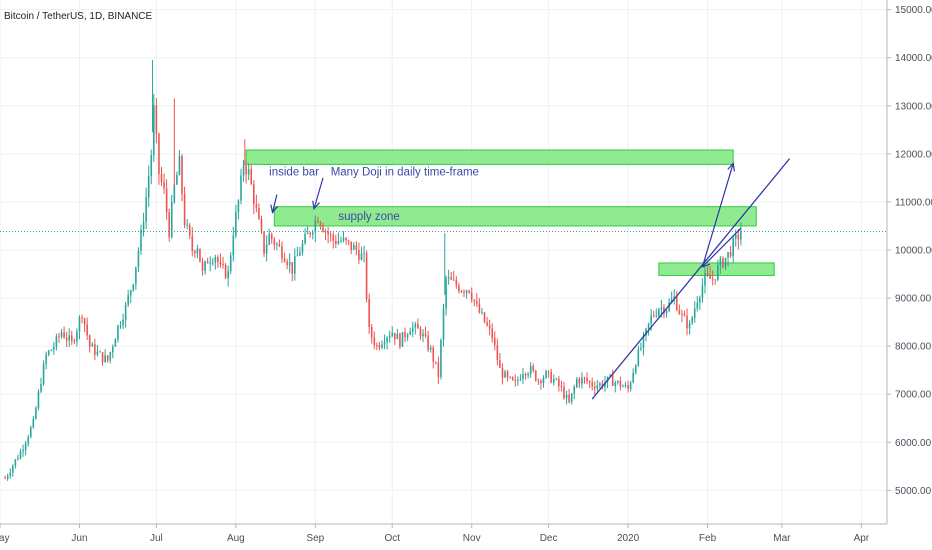  I want to click on y-tick-label: 9000.00, so click(913, 299).